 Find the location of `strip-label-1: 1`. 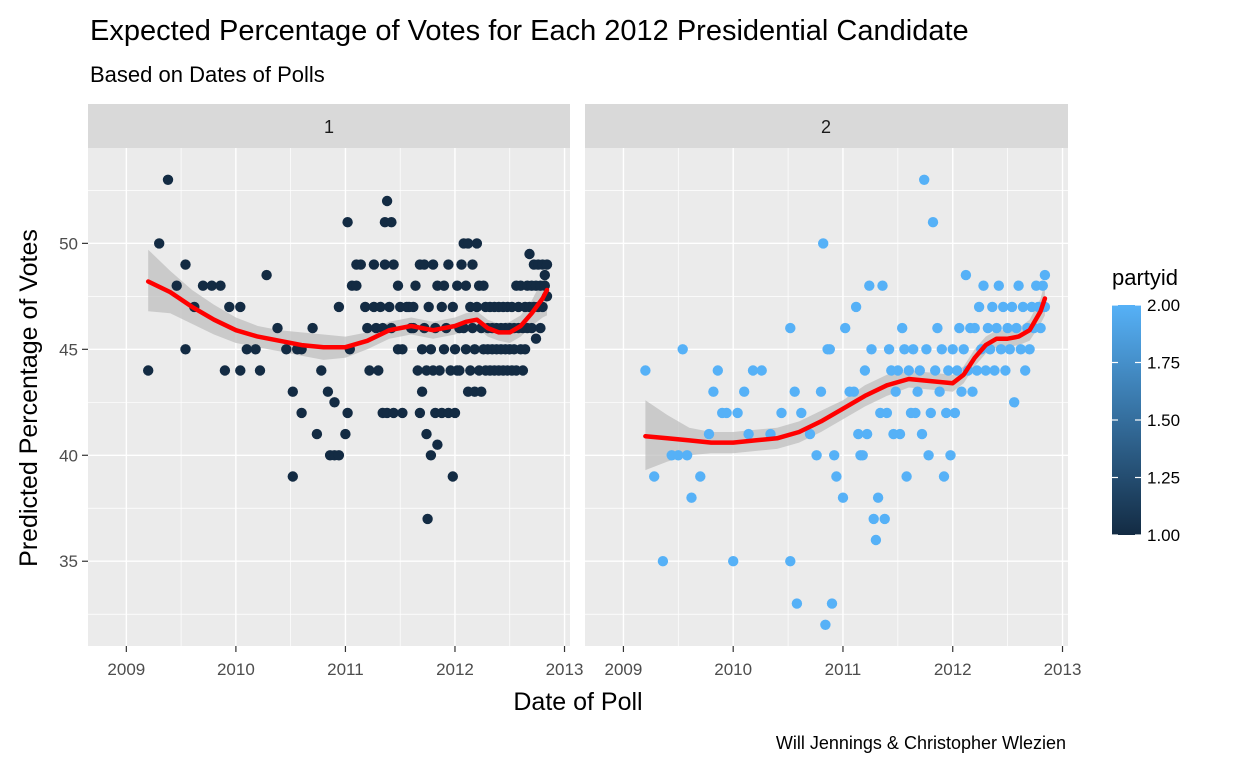

strip-label-1: 1 is located at coordinates (329, 127).